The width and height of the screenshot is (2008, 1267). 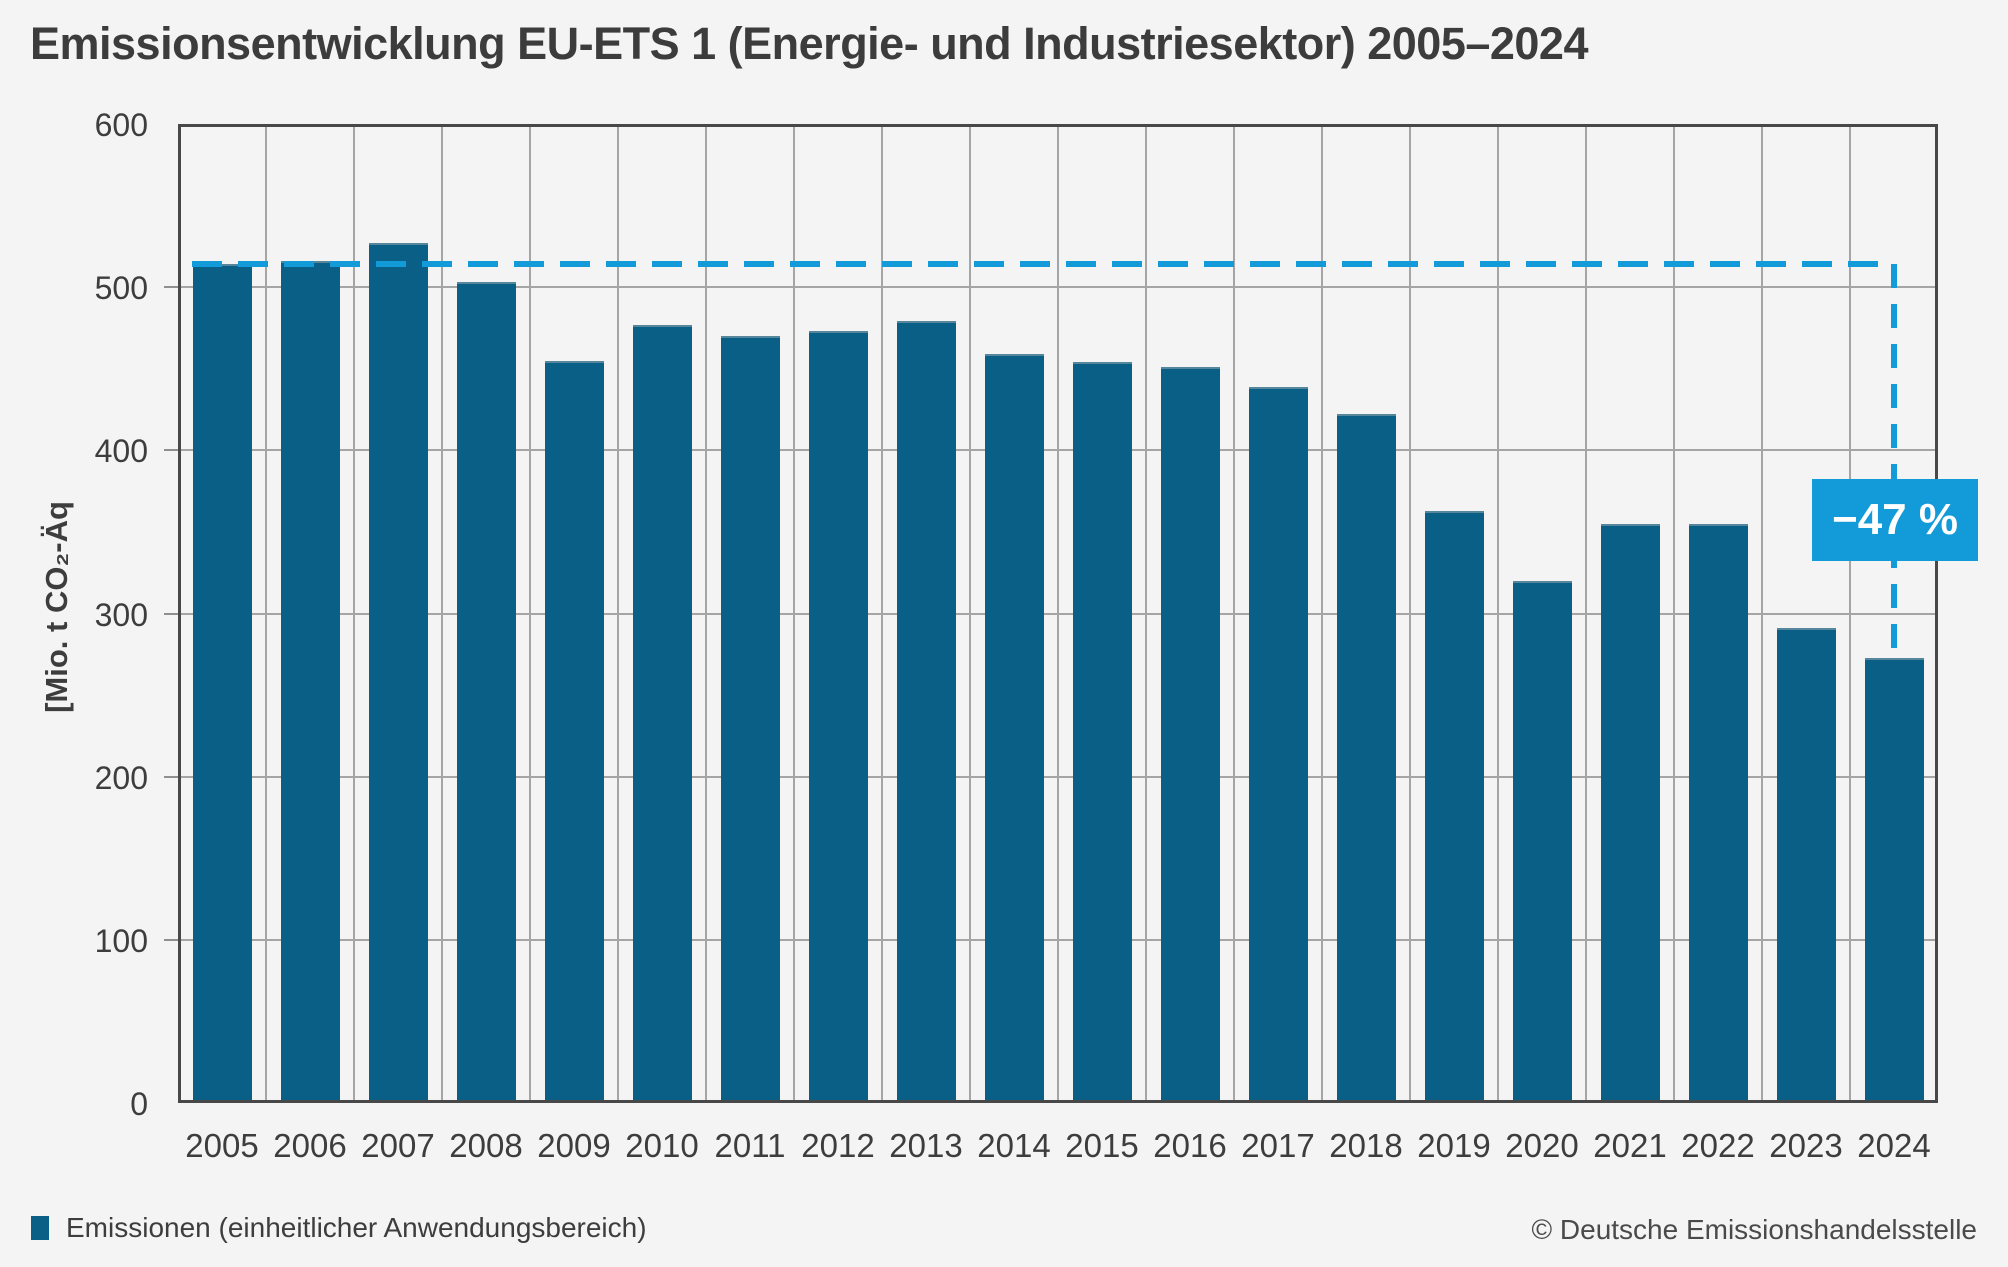 I want to click on x-tick-label-2020: 2020, so click(x=1542, y=1145).